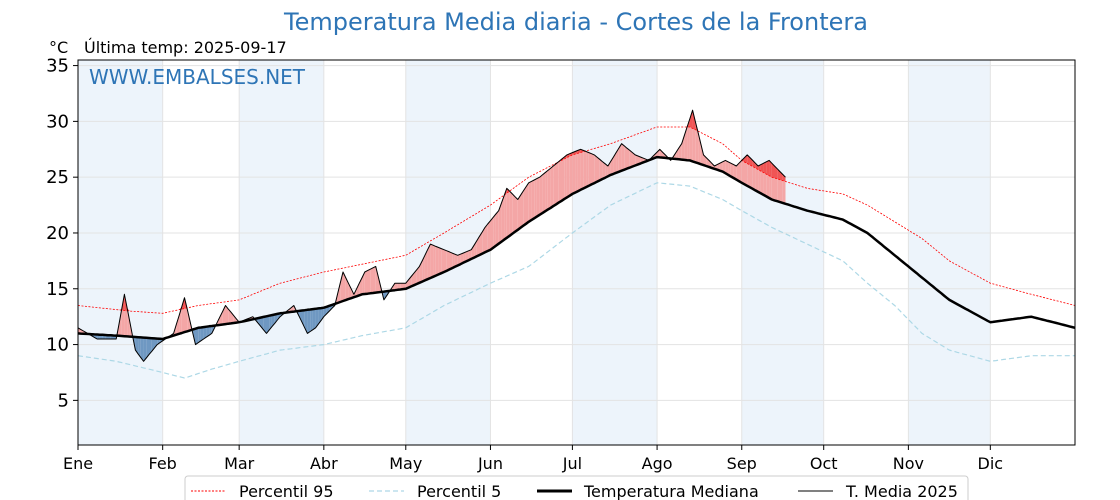 The image size is (1120, 500). I want to click on x-tick-label: Dic, so click(991, 463).